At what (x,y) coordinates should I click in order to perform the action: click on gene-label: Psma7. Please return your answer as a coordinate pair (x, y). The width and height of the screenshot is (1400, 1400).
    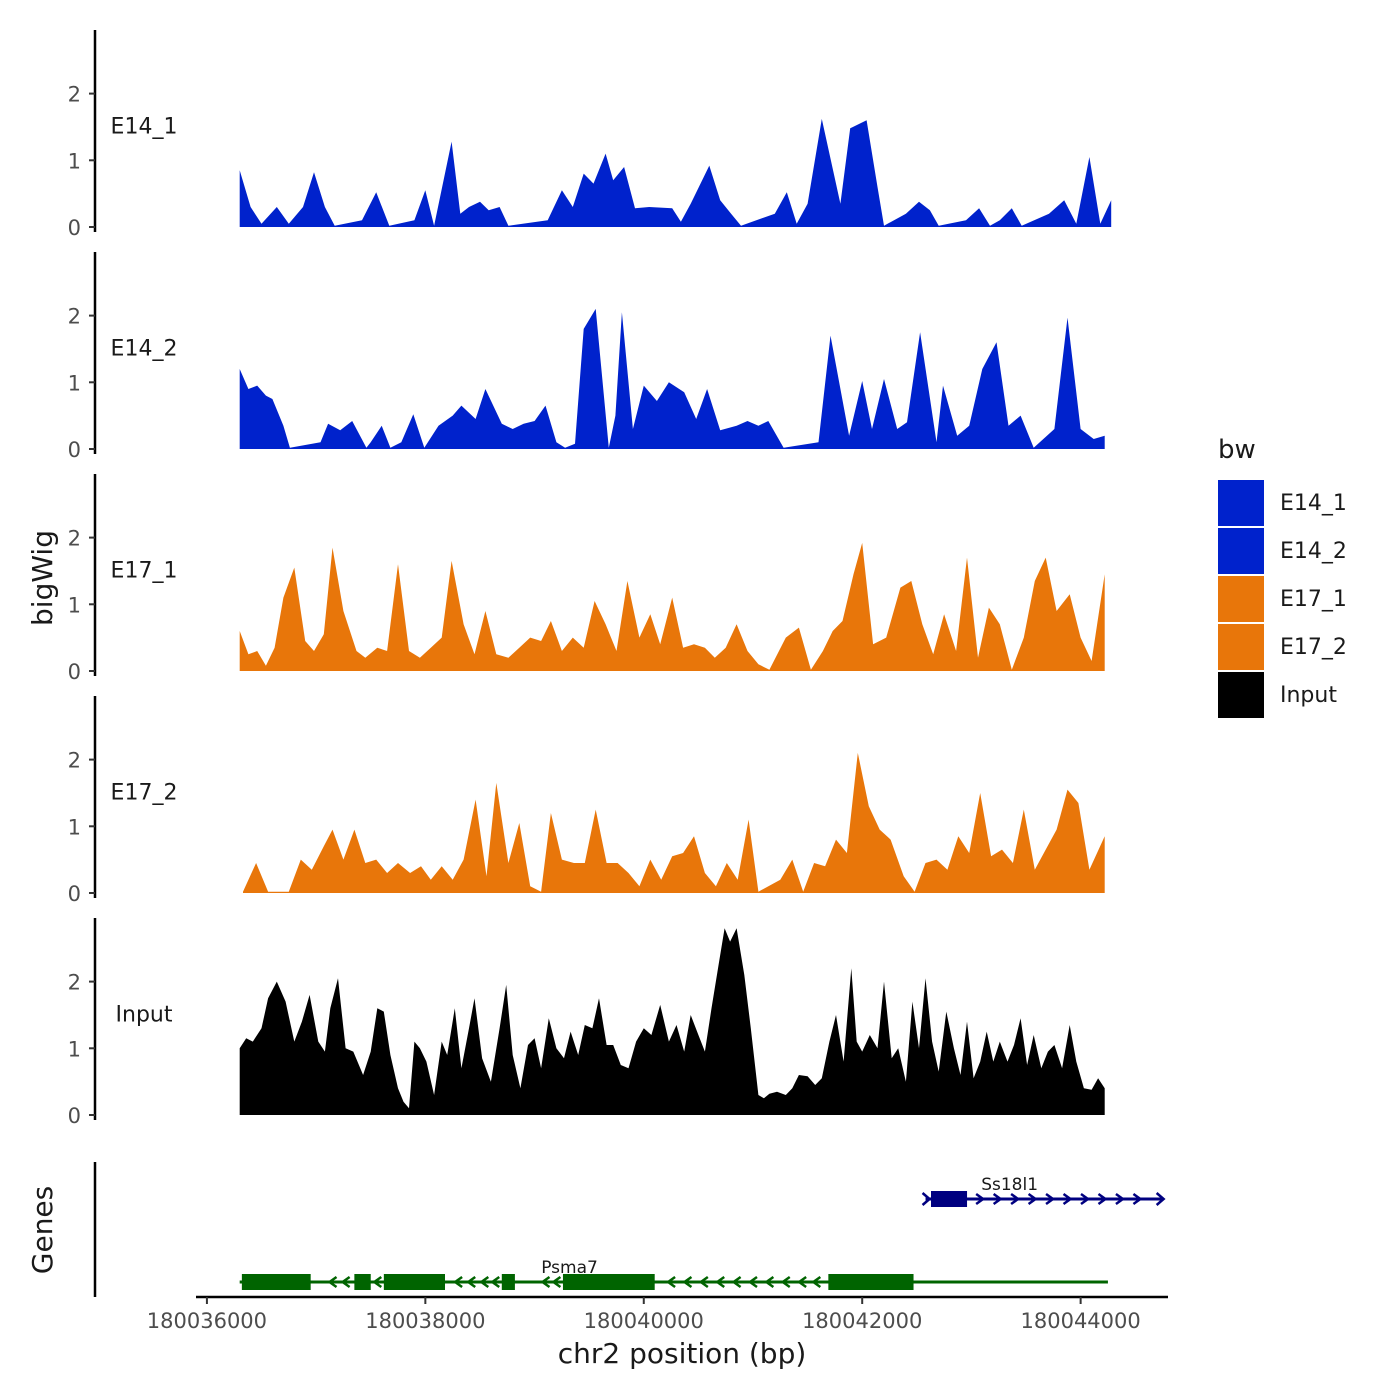
    Looking at the image, I should click on (569, 1268).